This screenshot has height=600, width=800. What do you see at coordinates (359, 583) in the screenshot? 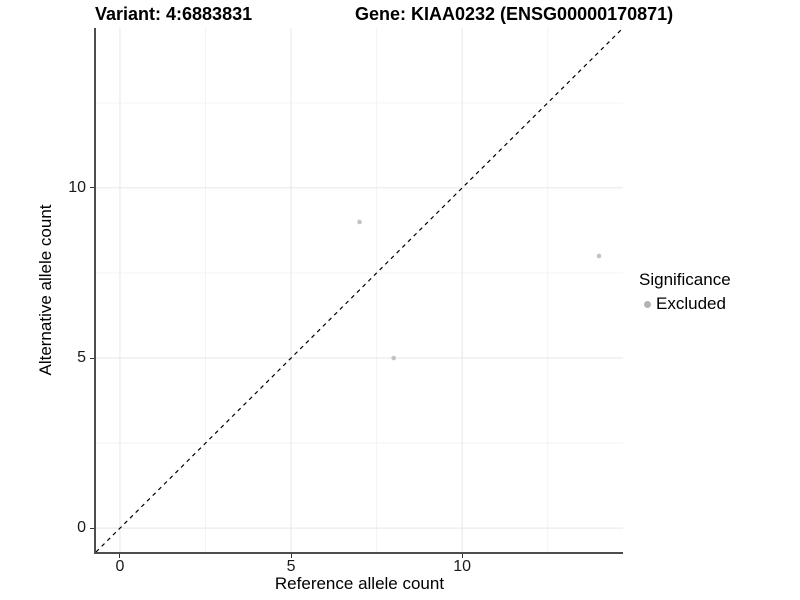
I see `x-axis-title: Reference allele count` at bounding box center [359, 583].